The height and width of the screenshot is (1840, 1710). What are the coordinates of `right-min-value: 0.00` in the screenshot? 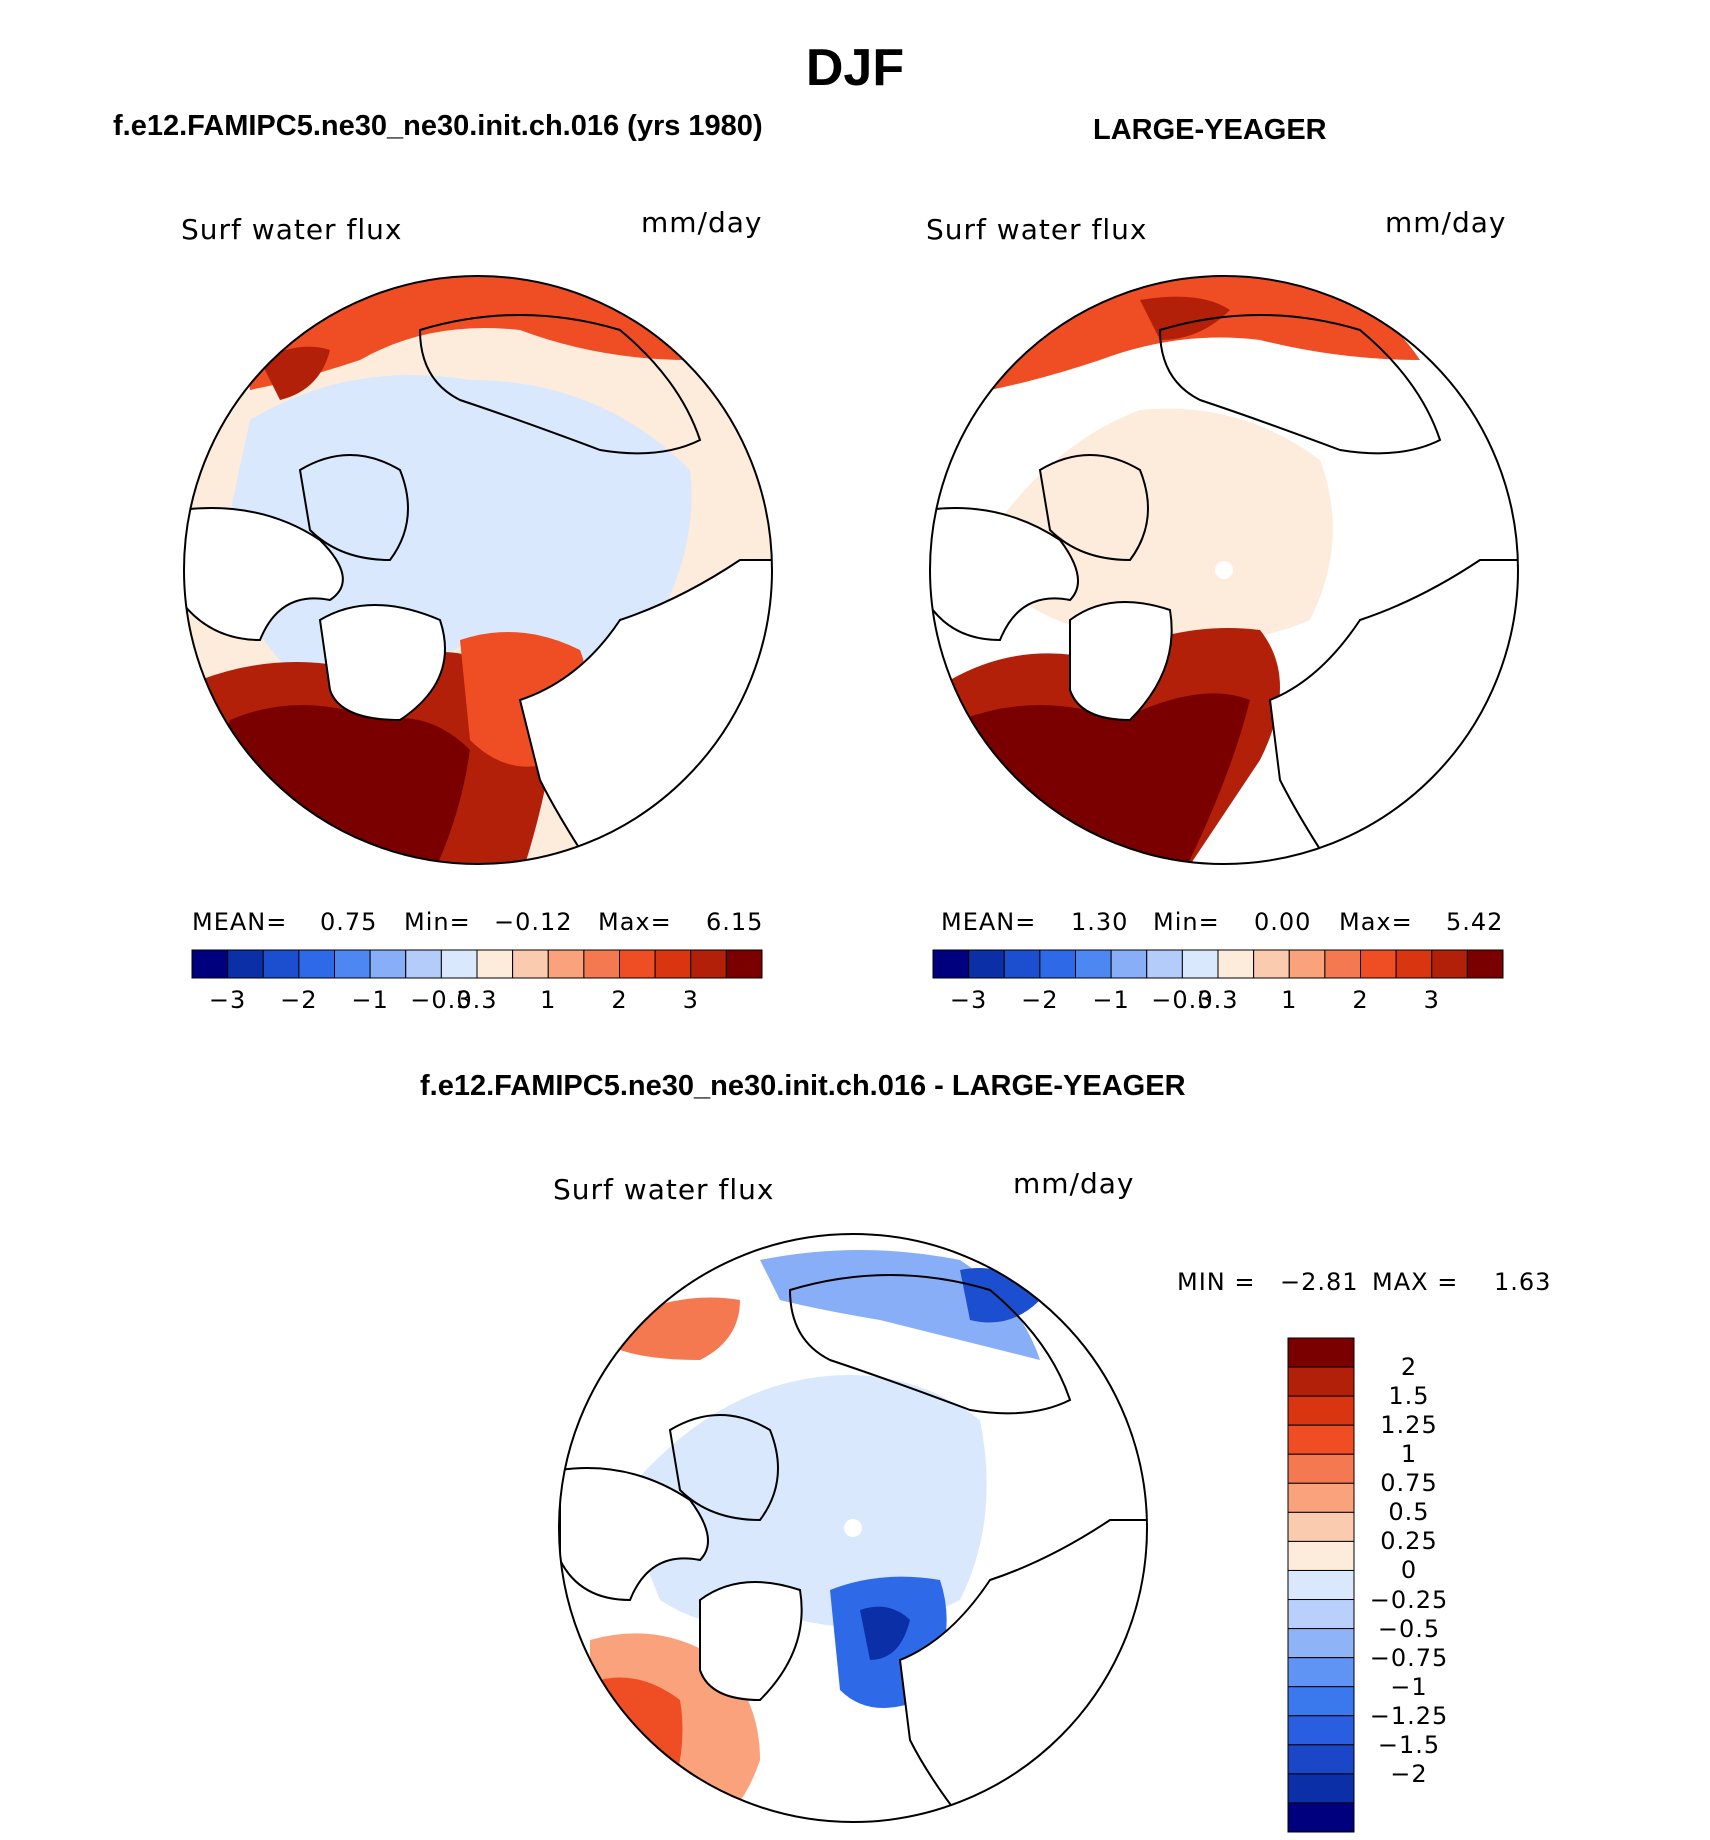 It's located at (1283, 922).